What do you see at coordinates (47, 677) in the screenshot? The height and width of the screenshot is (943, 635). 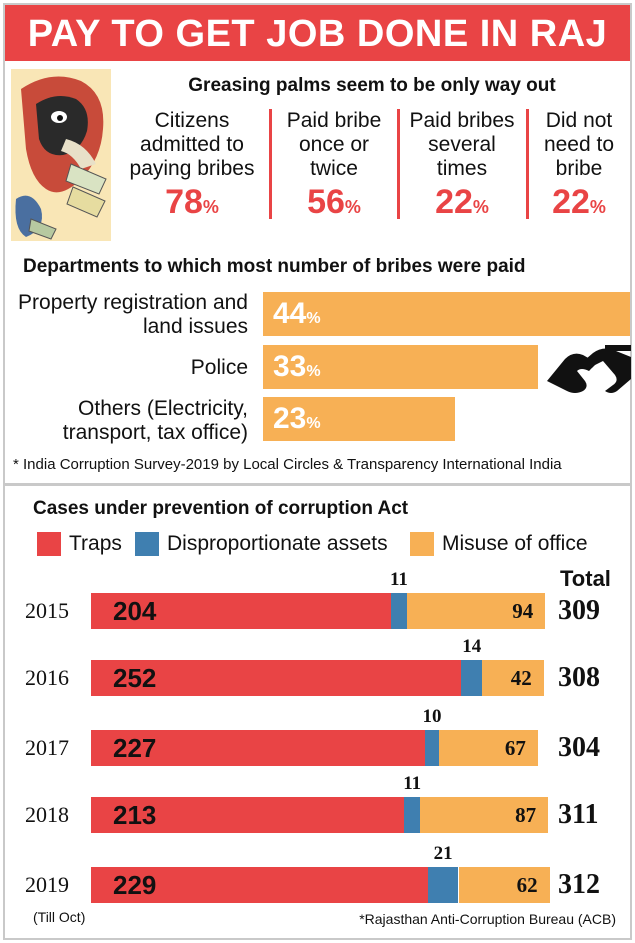 I see `year-label: 2016` at bounding box center [47, 677].